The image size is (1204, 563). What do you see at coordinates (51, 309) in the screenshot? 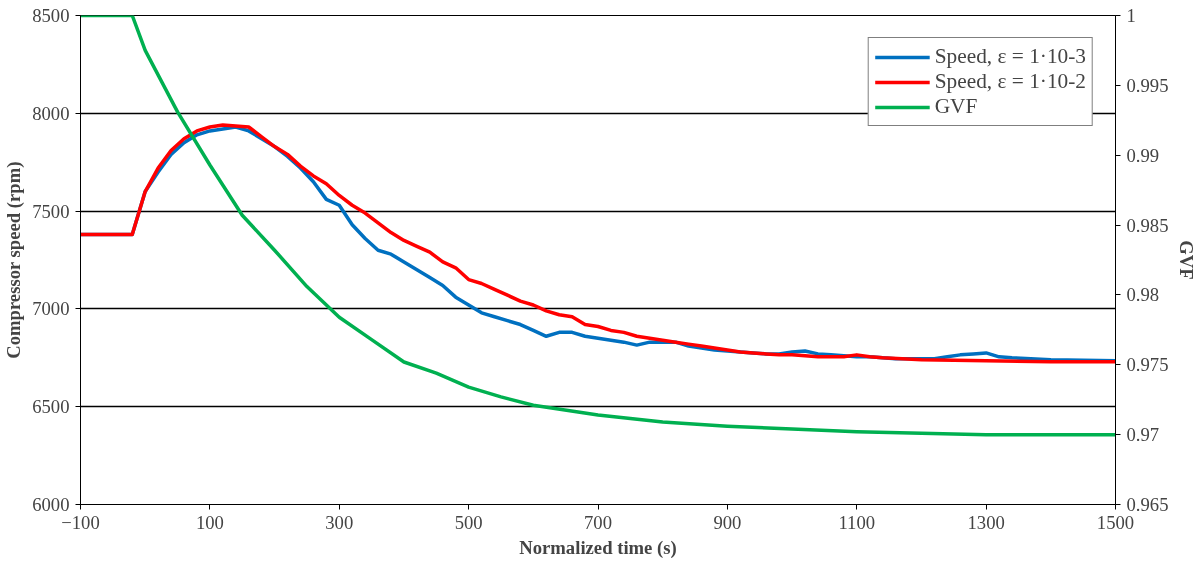
I see `y-tick-label: 7000` at bounding box center [51, 309].